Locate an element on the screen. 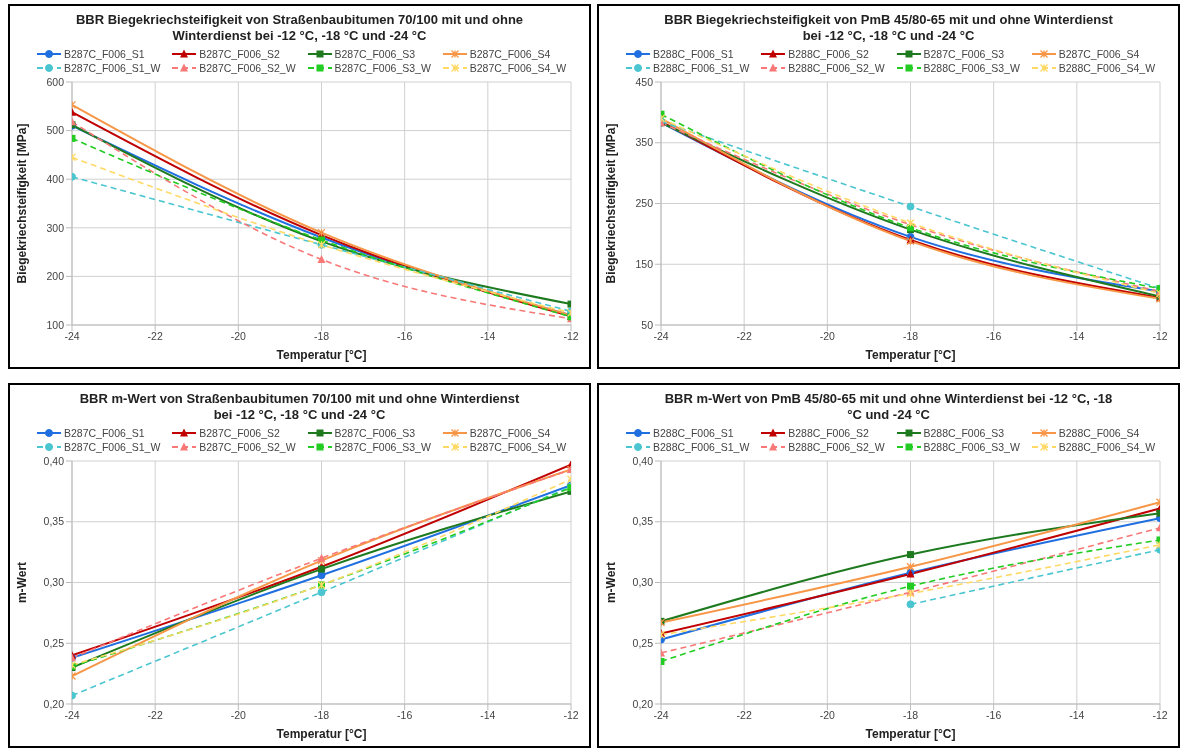 This screenshot has height=749, width=1185. y-tick-label: 100 is located at coordinates (55, 324).